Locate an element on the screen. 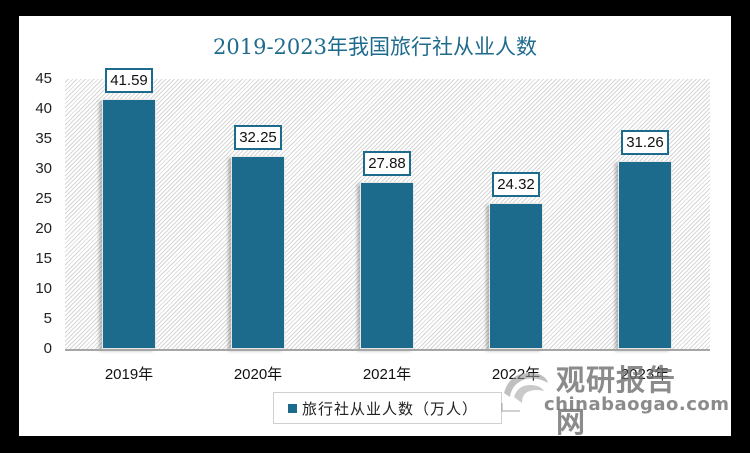  x-tick-label: 2022年 is located at coordinates (516, 374).